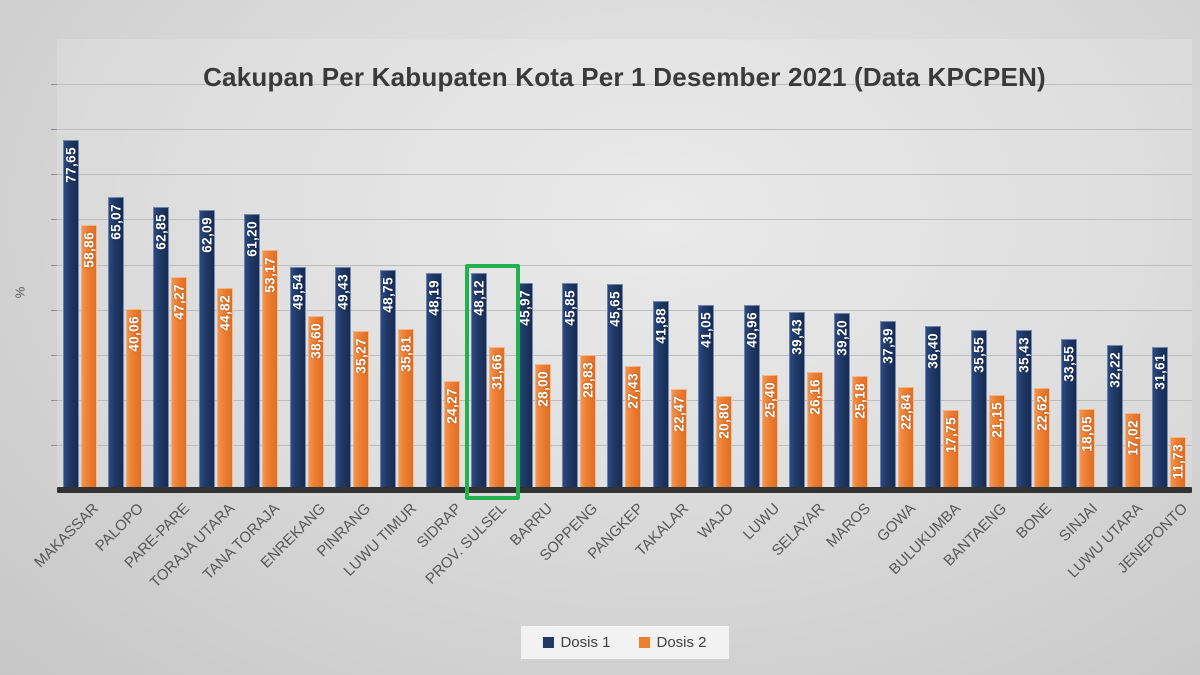 This screenshot has height=675, width=1200. What do you see at coordinates (679, 413) in the screenshot?
I see `bar-value-label: 22,47` at bounding box center [679, 413].